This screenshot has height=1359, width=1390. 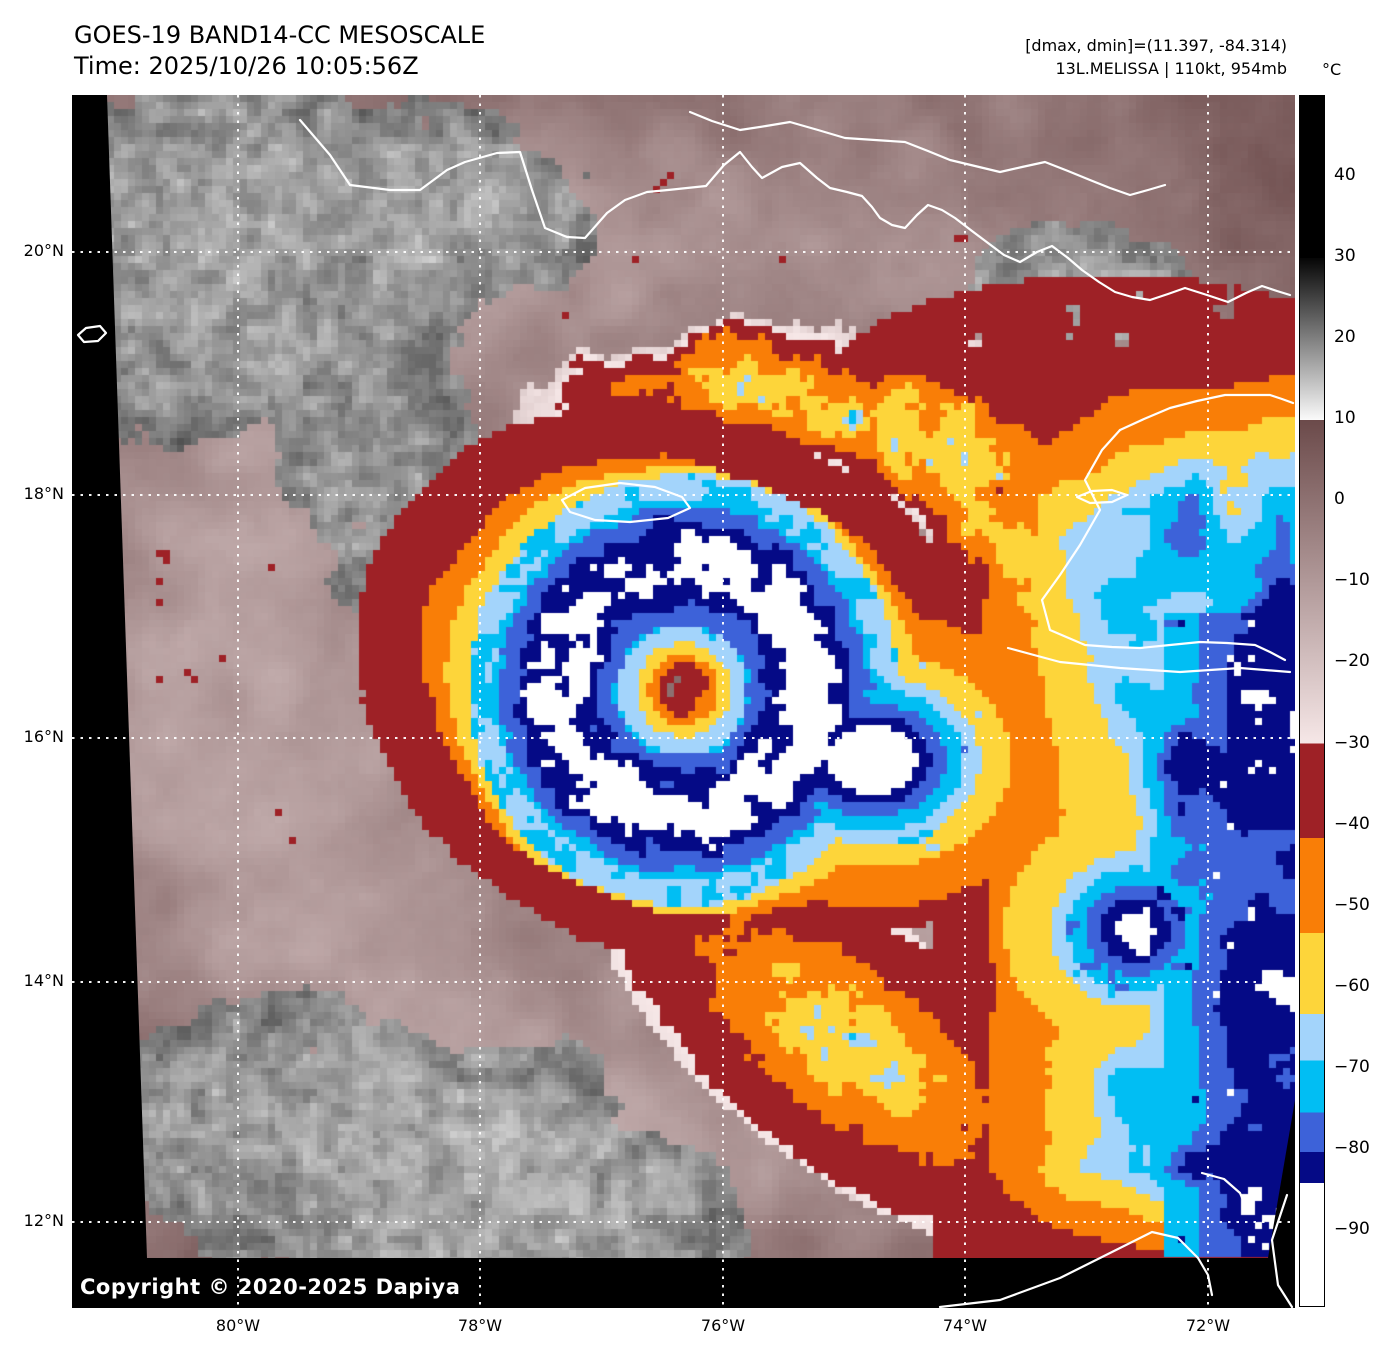 What do you see at coordinates (270, 1287) in the screenshot?
I see `copyright-label: Copyright © 2020-2025 Dapiya` at bounding box center [270, 1287].